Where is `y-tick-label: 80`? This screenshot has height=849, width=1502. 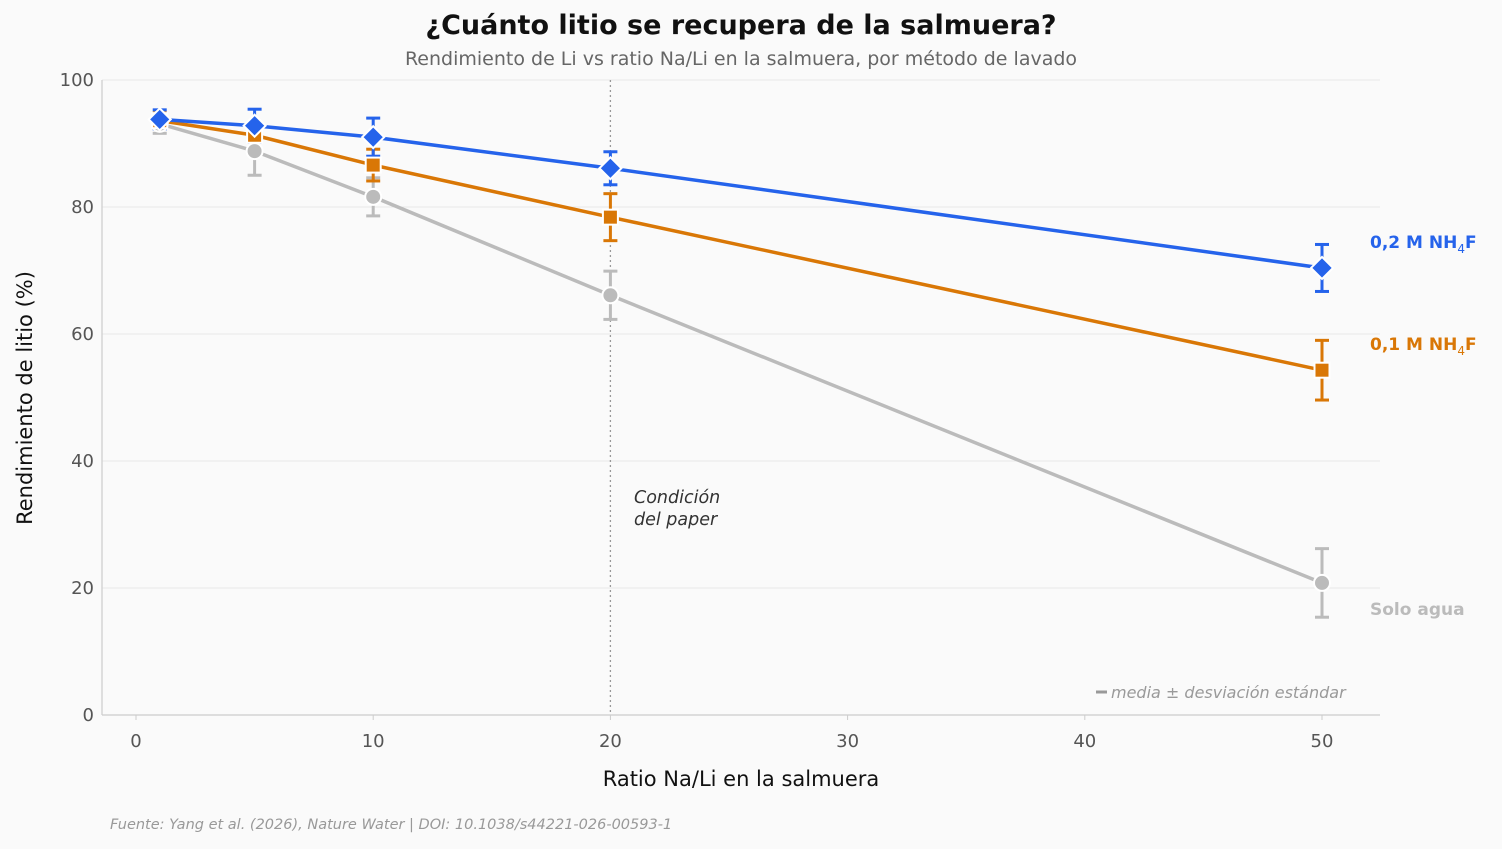 y-tick-label: 80 is located at coordinates (82, 207).